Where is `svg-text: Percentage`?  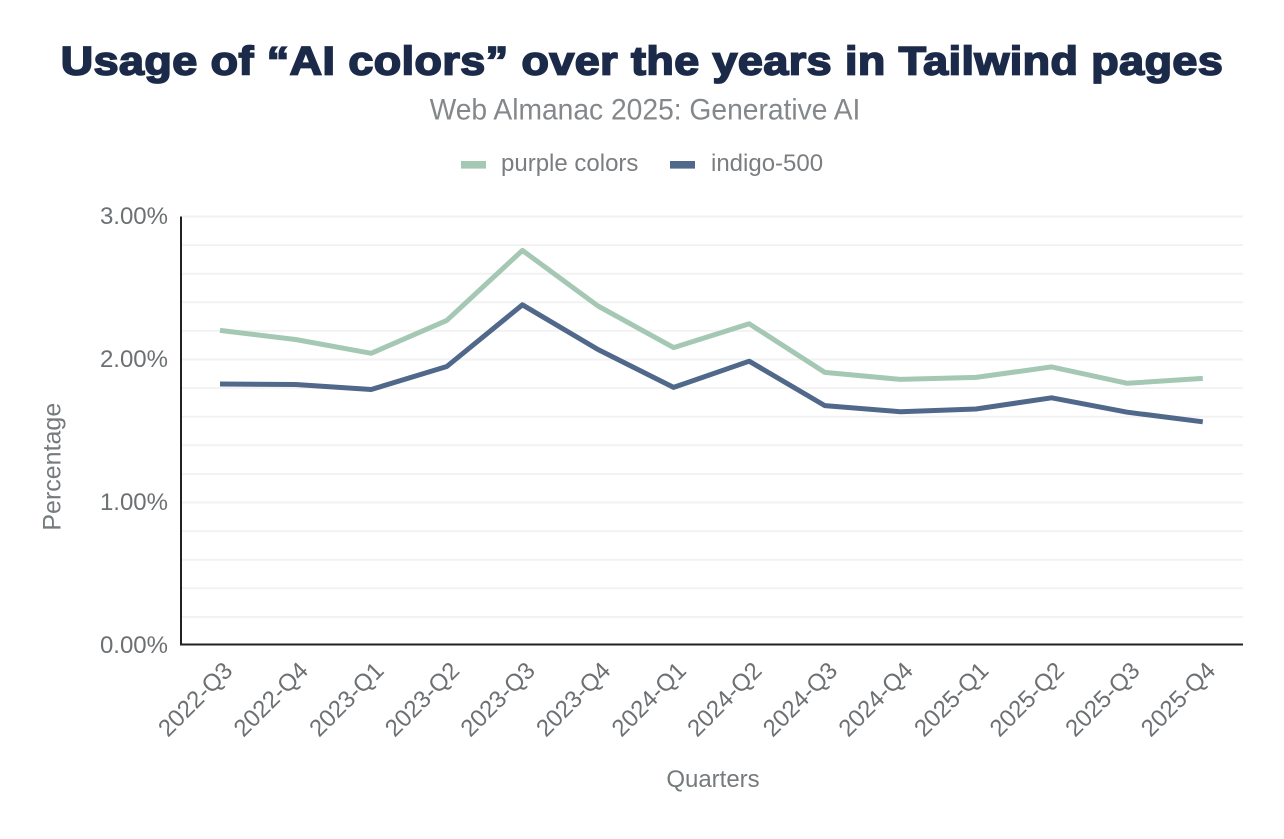
svg-text: Percentage is located at coordinates (52, 467).